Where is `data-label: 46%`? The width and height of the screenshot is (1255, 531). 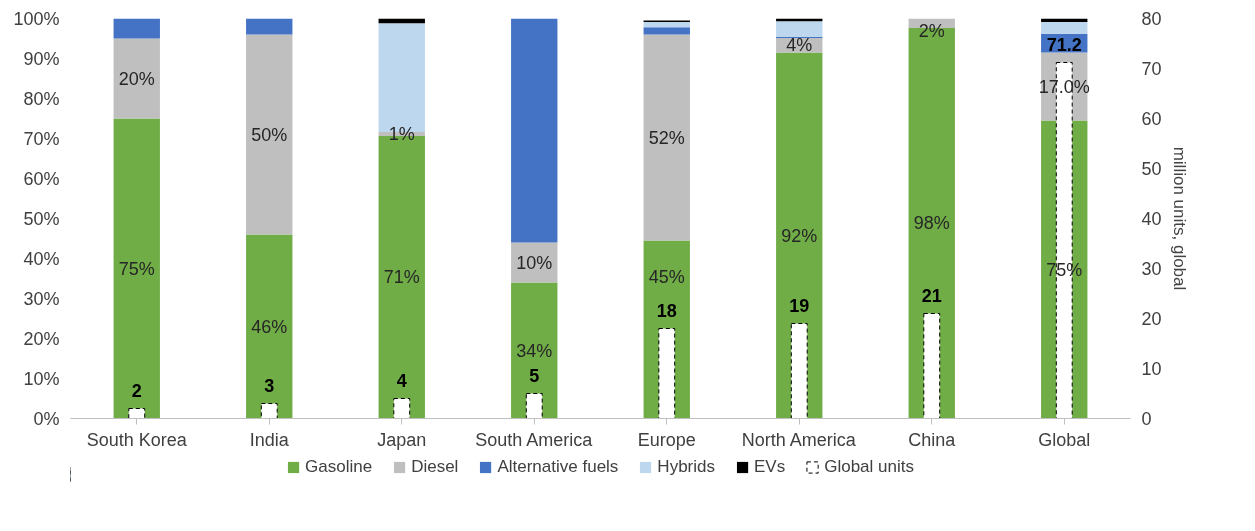 data-label: 46% is located at coordinates (269, 326).